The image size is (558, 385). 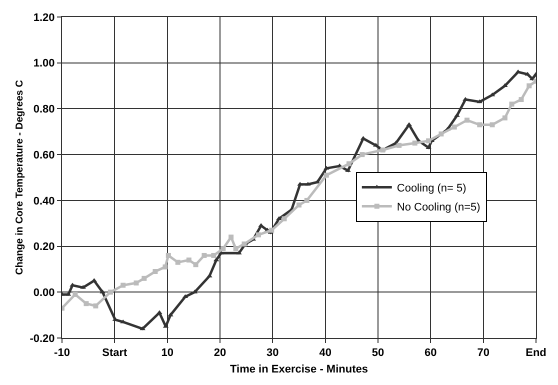 I want to click on y-axis-title: Change in Core Temperature - Degrees C, so click(x=20, y=177).